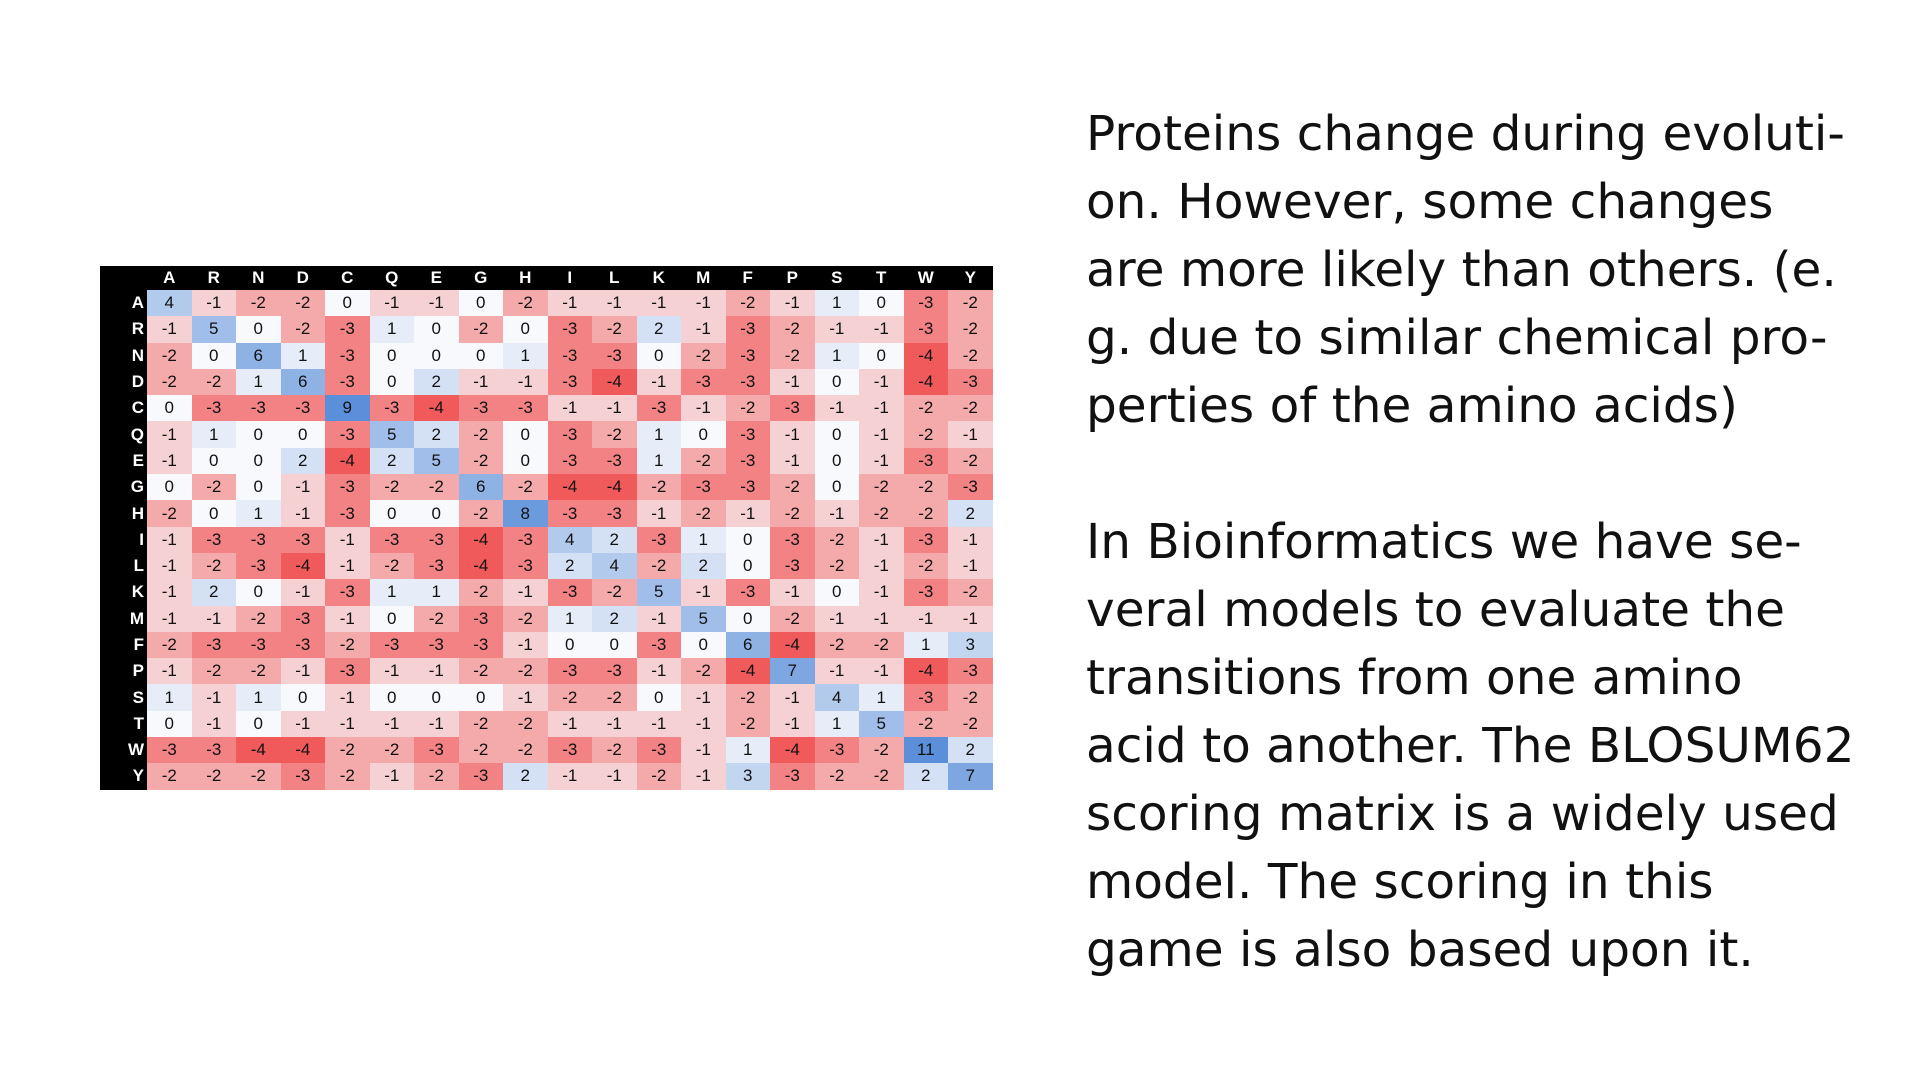  I want to click on text-line: perties of the amino acids), so click(1412, 406).